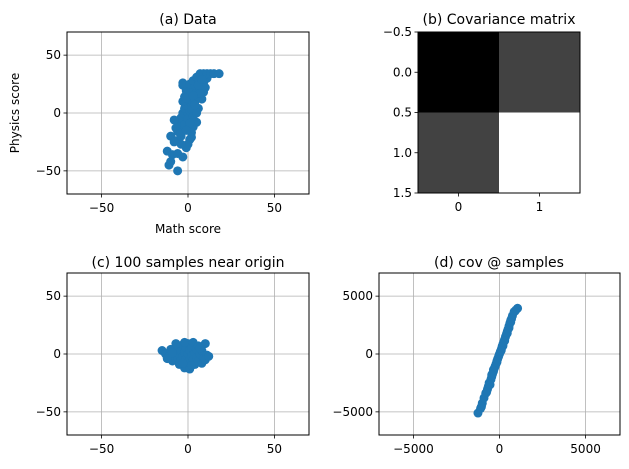 The width and height of the screenshot is (629, 469). I want to click on panel-b: (b) Covariance matrix 0 1 −0.5 0.0 0.5 1.0 1.5, so click(482, 113).